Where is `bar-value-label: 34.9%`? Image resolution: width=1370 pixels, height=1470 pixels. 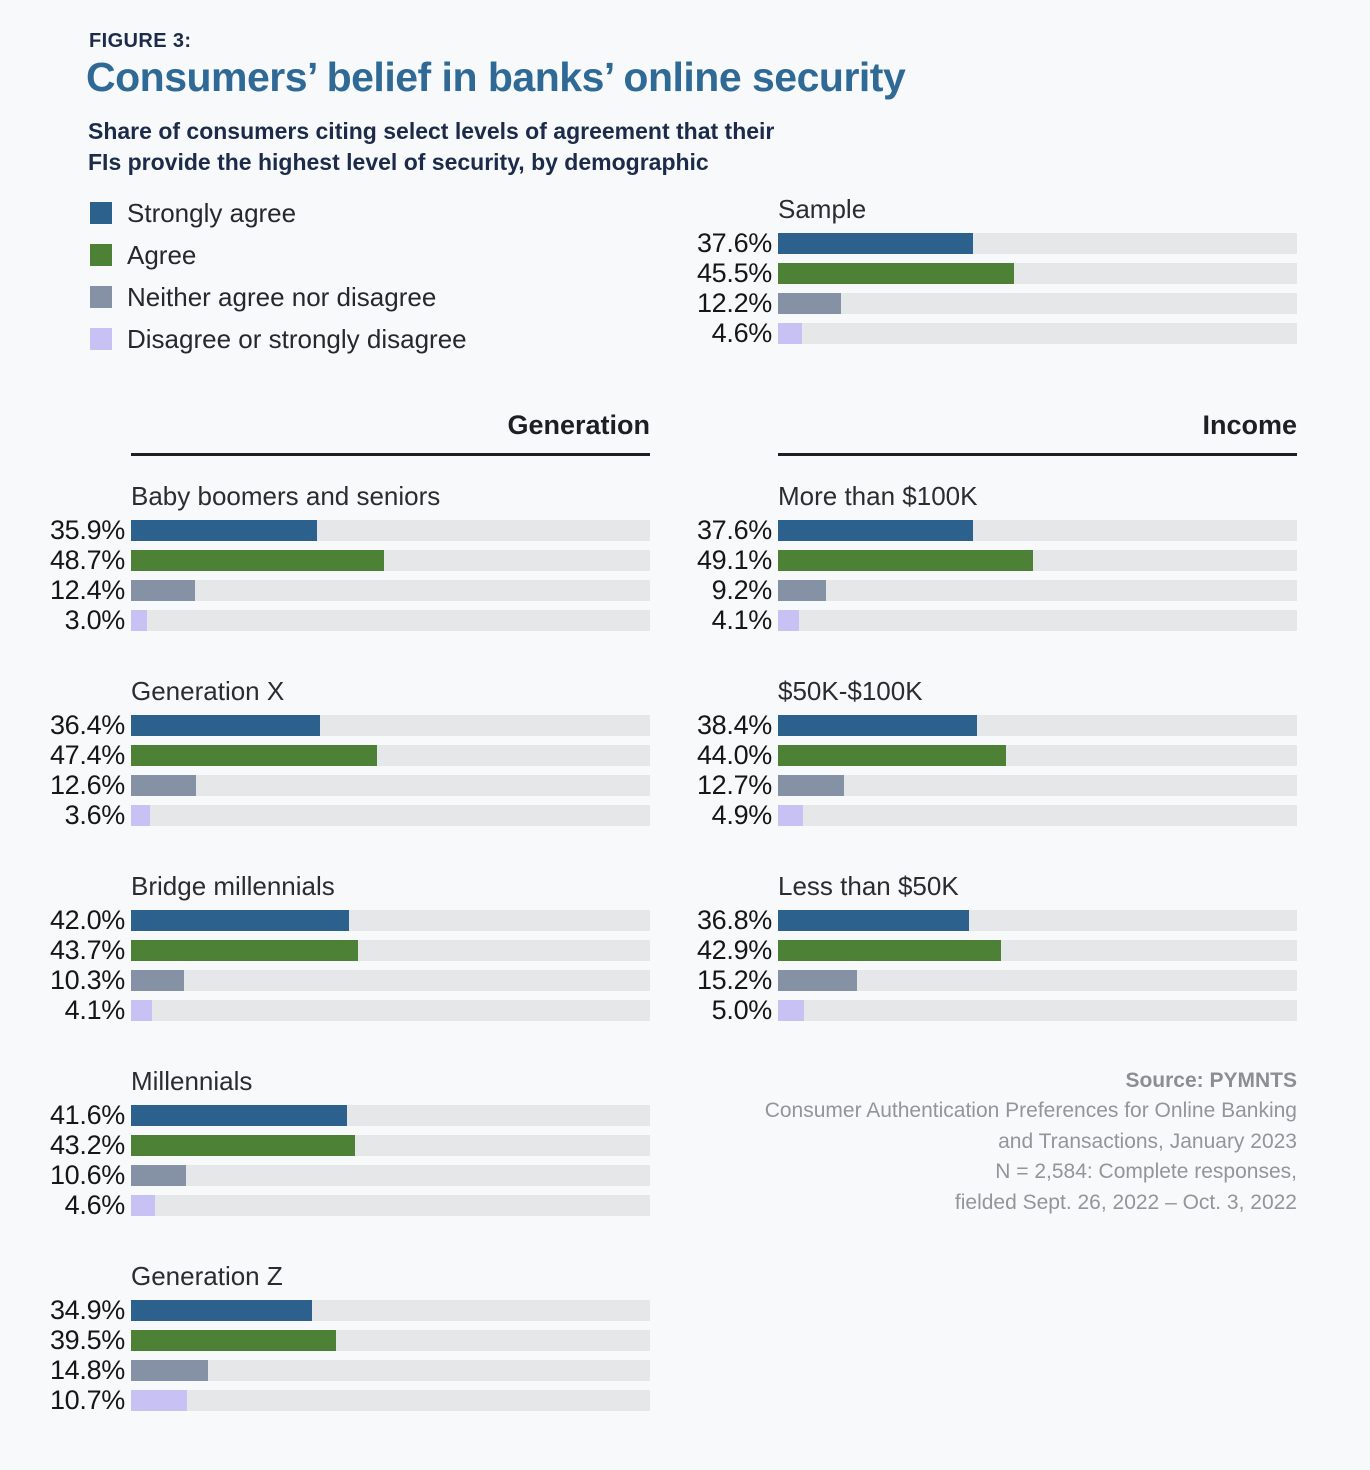
bar-value-label: 34.9% is located at coordinates (87, 1309).